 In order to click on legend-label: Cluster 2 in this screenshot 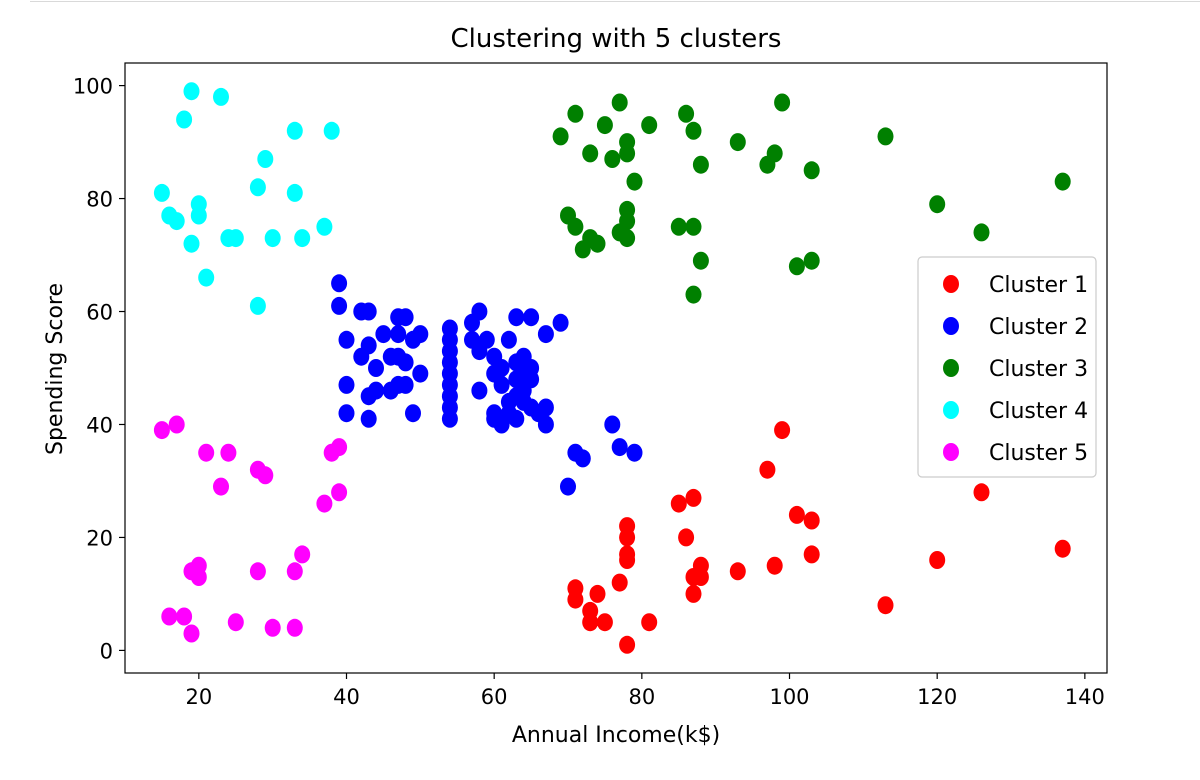, I will do `click(1038, 327)`.